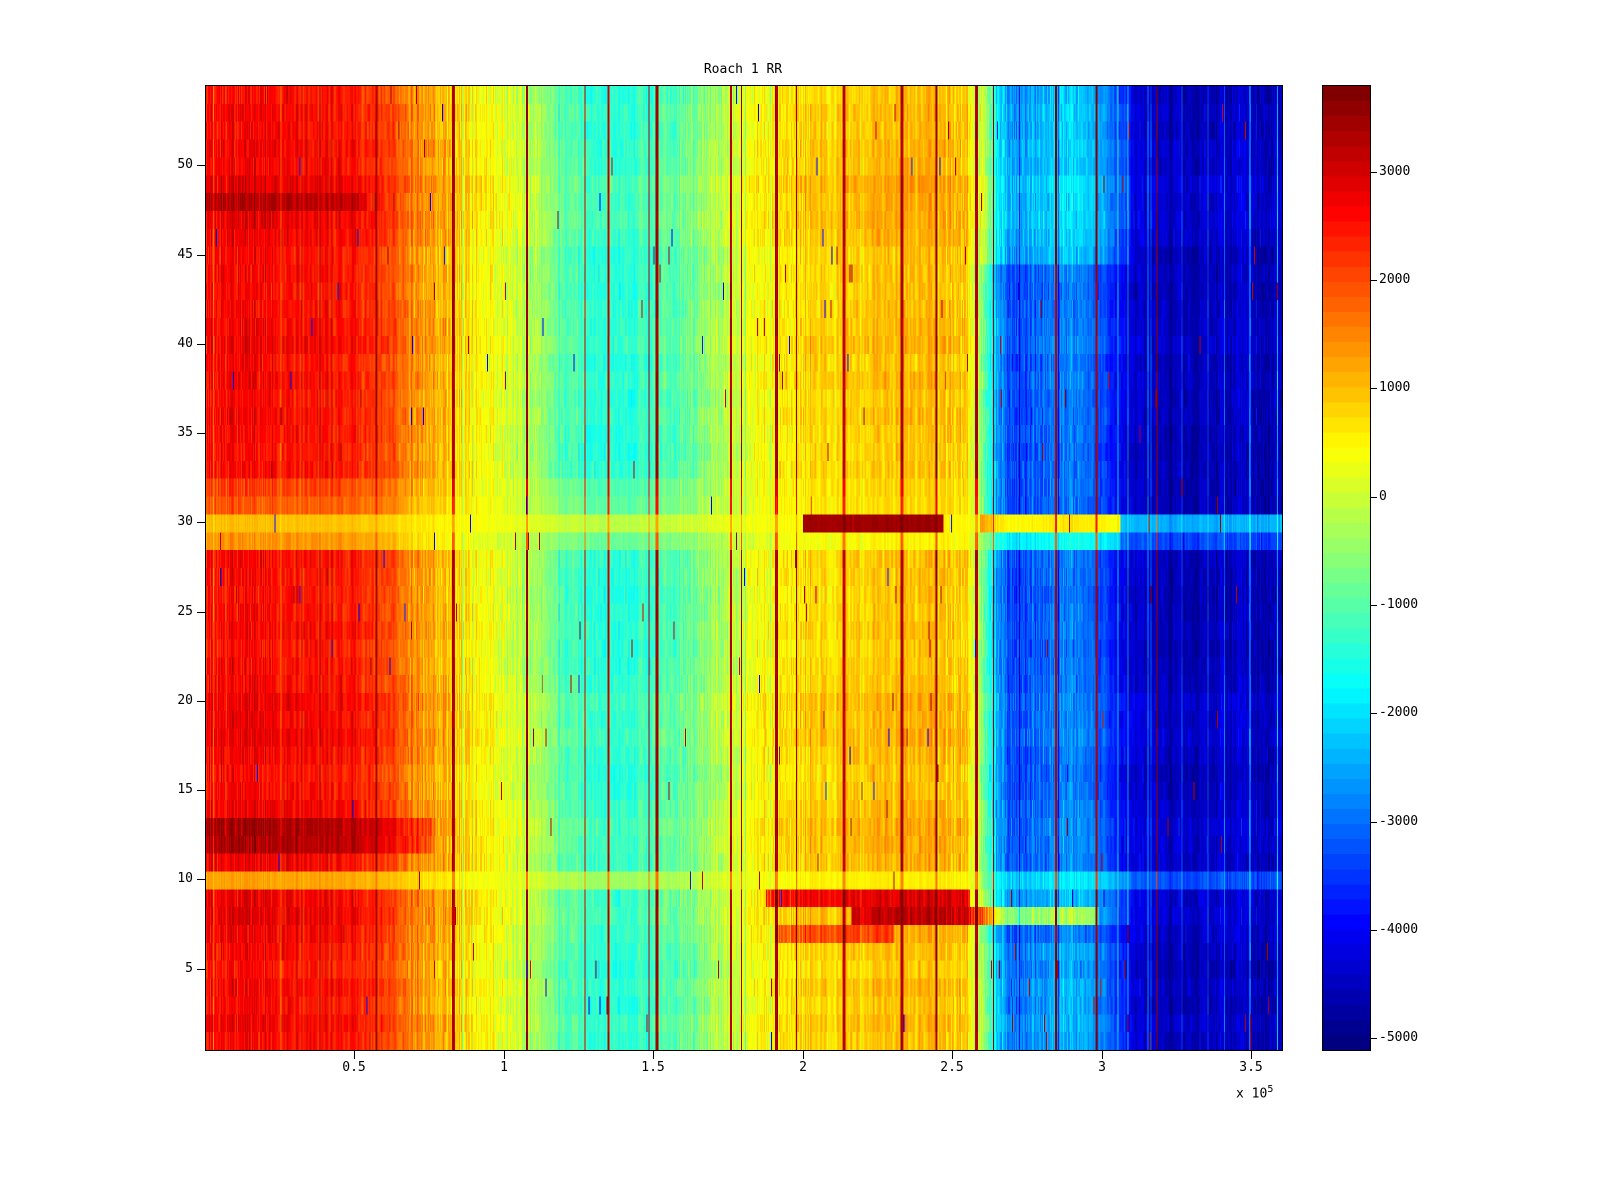 The height and width of the screenshot is (1200, 1600). Describe the element at coordinates (1399, 929) in the screenshot. I see `colorbar-tick-label: -4000` at that location.